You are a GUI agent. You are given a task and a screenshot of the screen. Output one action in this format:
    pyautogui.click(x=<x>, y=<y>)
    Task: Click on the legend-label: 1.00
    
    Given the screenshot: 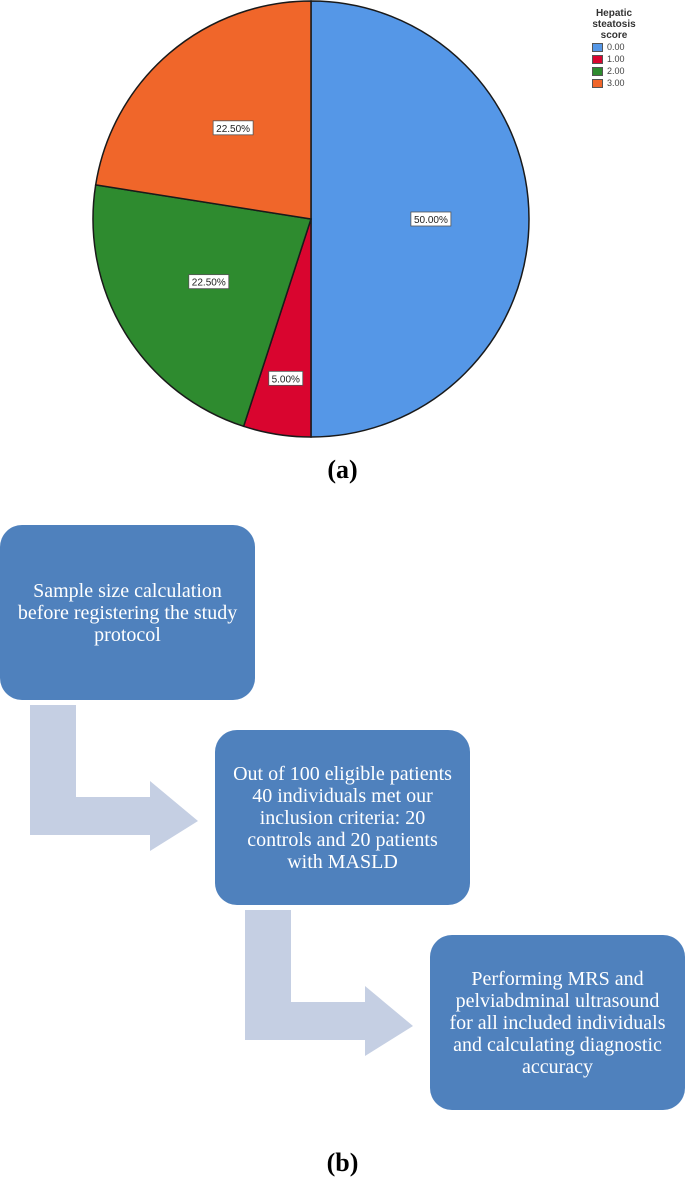 What is the action you would take?
    pyautogui.click(x=616, y=59)
    